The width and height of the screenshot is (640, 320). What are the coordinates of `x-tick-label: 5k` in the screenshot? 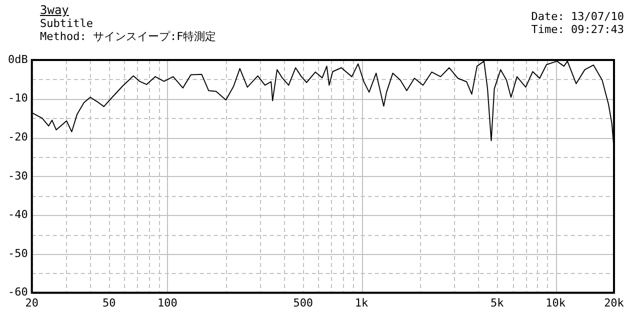 It's located at (497, 303).